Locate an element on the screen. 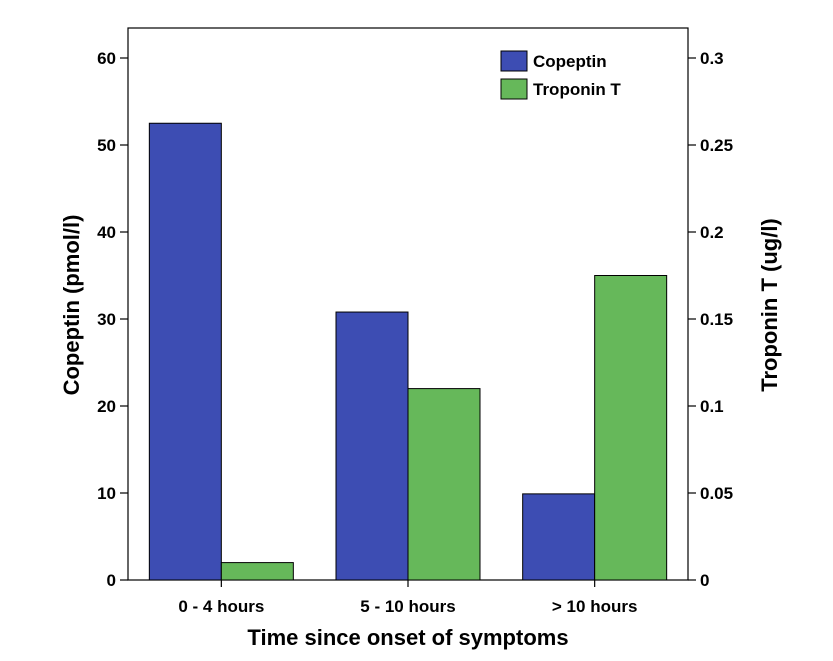  right-tick-label: 0.15 is located at coordinates (716, 319).